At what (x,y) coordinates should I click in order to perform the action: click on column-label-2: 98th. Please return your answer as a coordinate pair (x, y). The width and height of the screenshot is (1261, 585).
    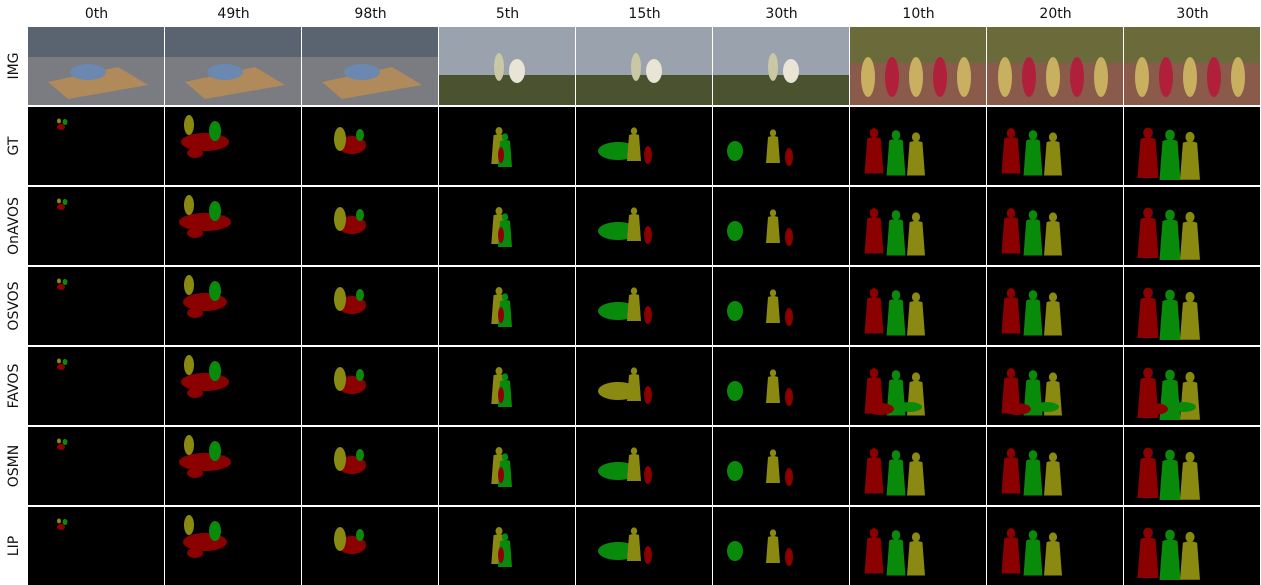
    Looking at the image, I should click on (370, 14).